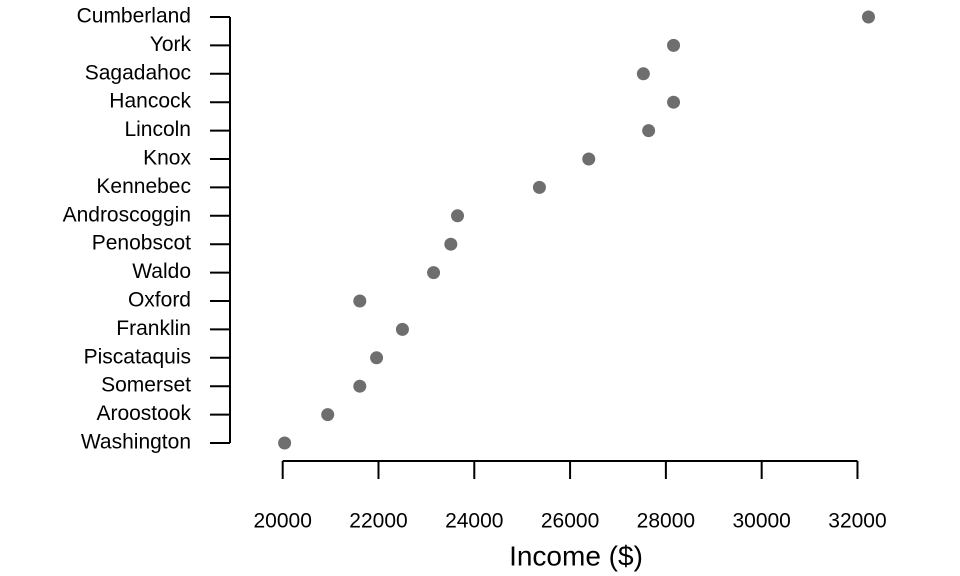 This screenshot has height=576, width=960. I want to click on y-tick-label: Cumberland, so click(134, 16).